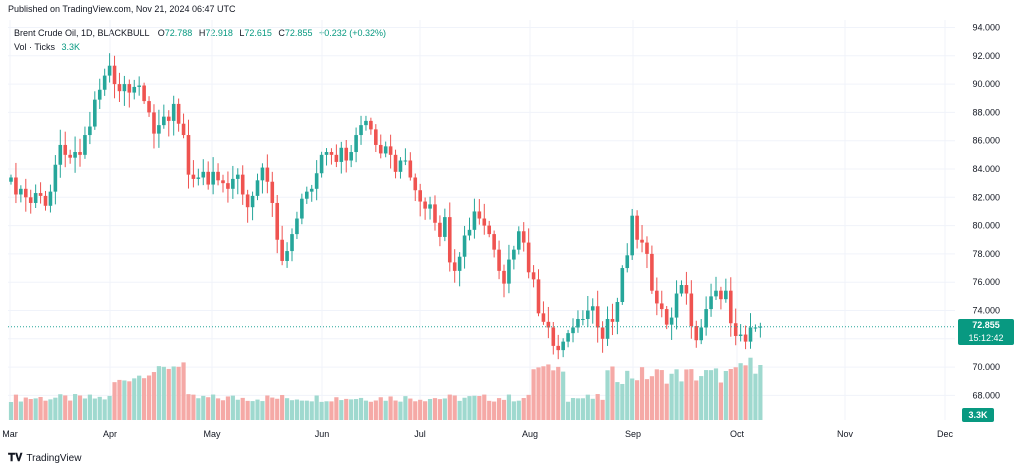 Image resolution: width=1024 pixels, height=472 pixels. I want to click on x-tick-label: Oct, so click(737, 434).